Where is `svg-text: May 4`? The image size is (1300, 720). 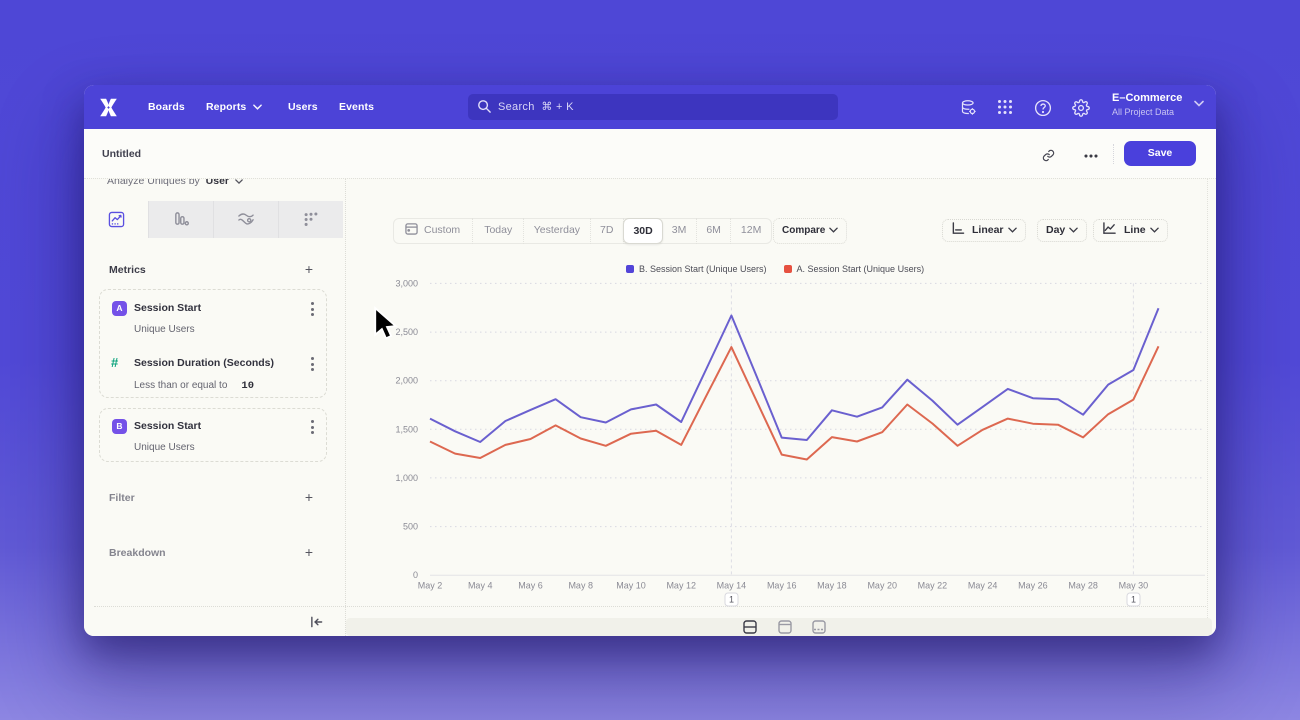 svg-text: May 4 is located at coordinates (480, 586).